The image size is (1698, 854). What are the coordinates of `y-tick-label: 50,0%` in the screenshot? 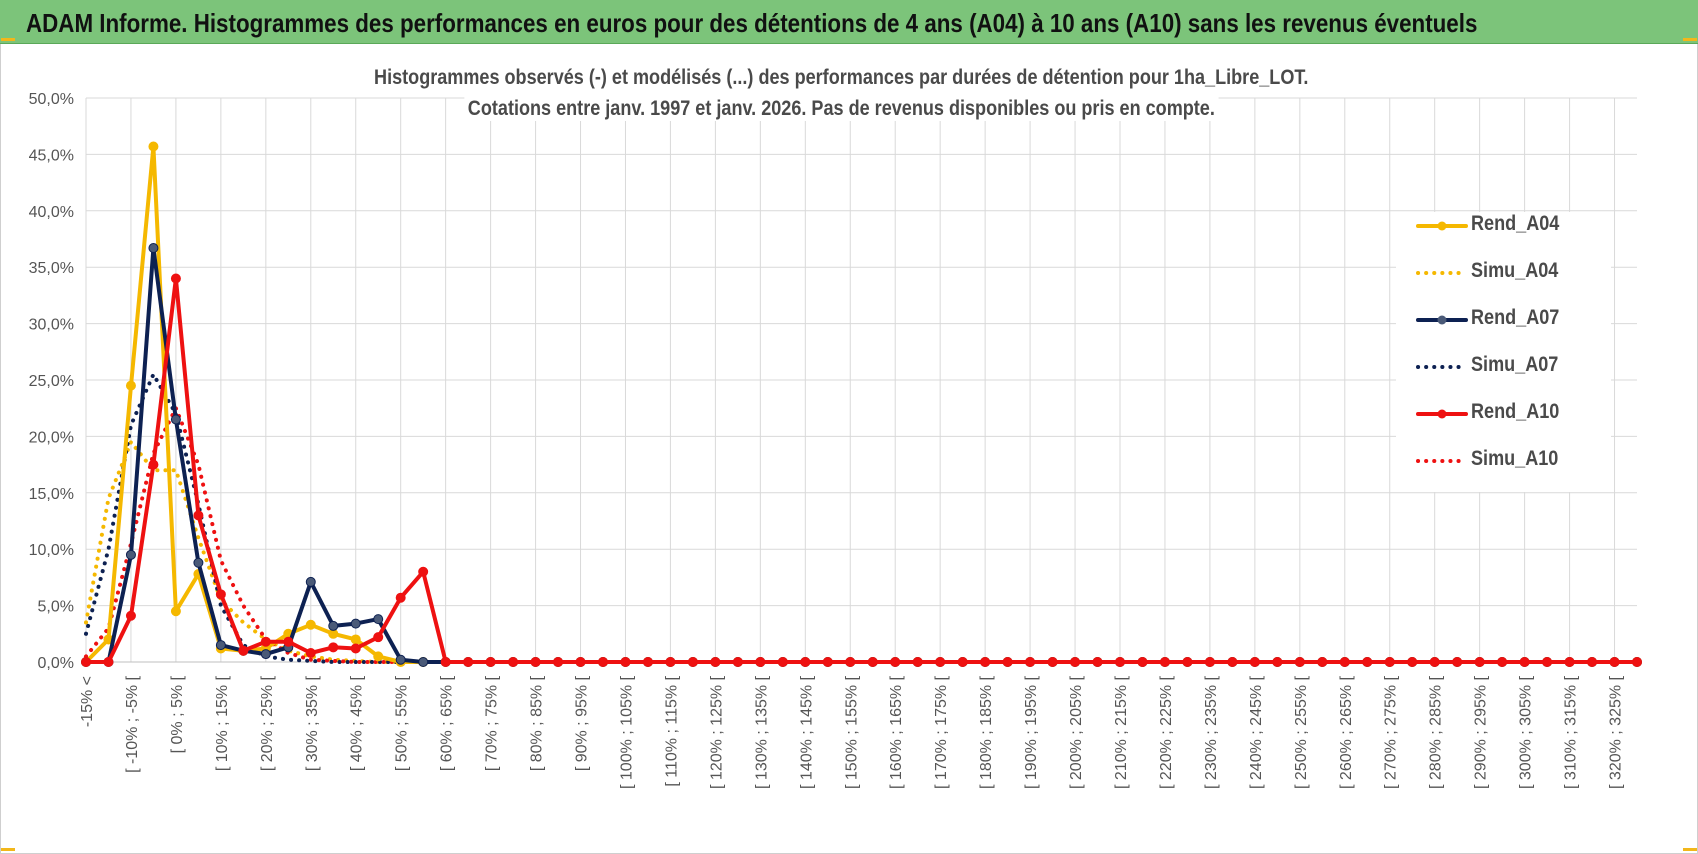 It's located at (51, 99).